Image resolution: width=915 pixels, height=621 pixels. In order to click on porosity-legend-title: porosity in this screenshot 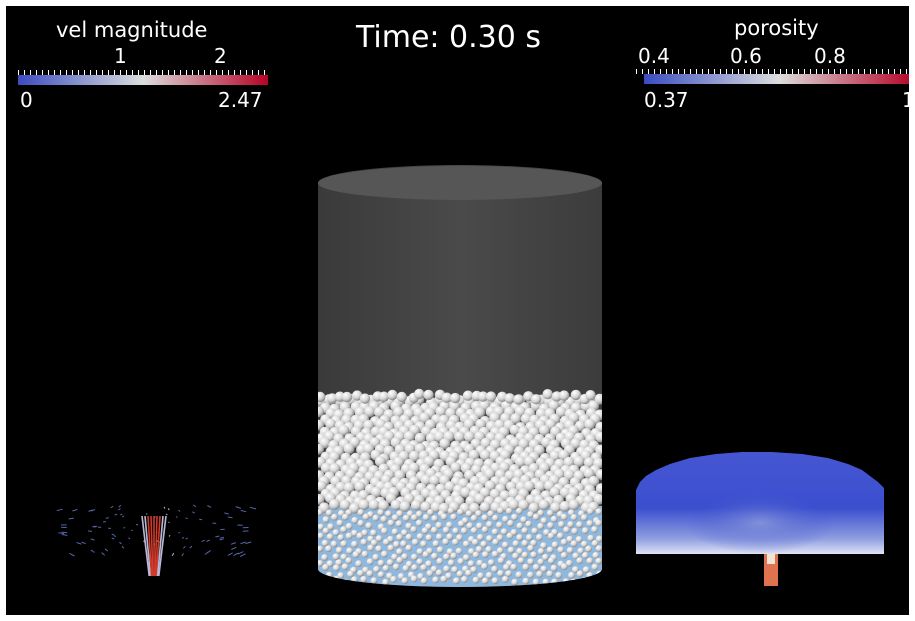, I will do `click(776, 28)`.